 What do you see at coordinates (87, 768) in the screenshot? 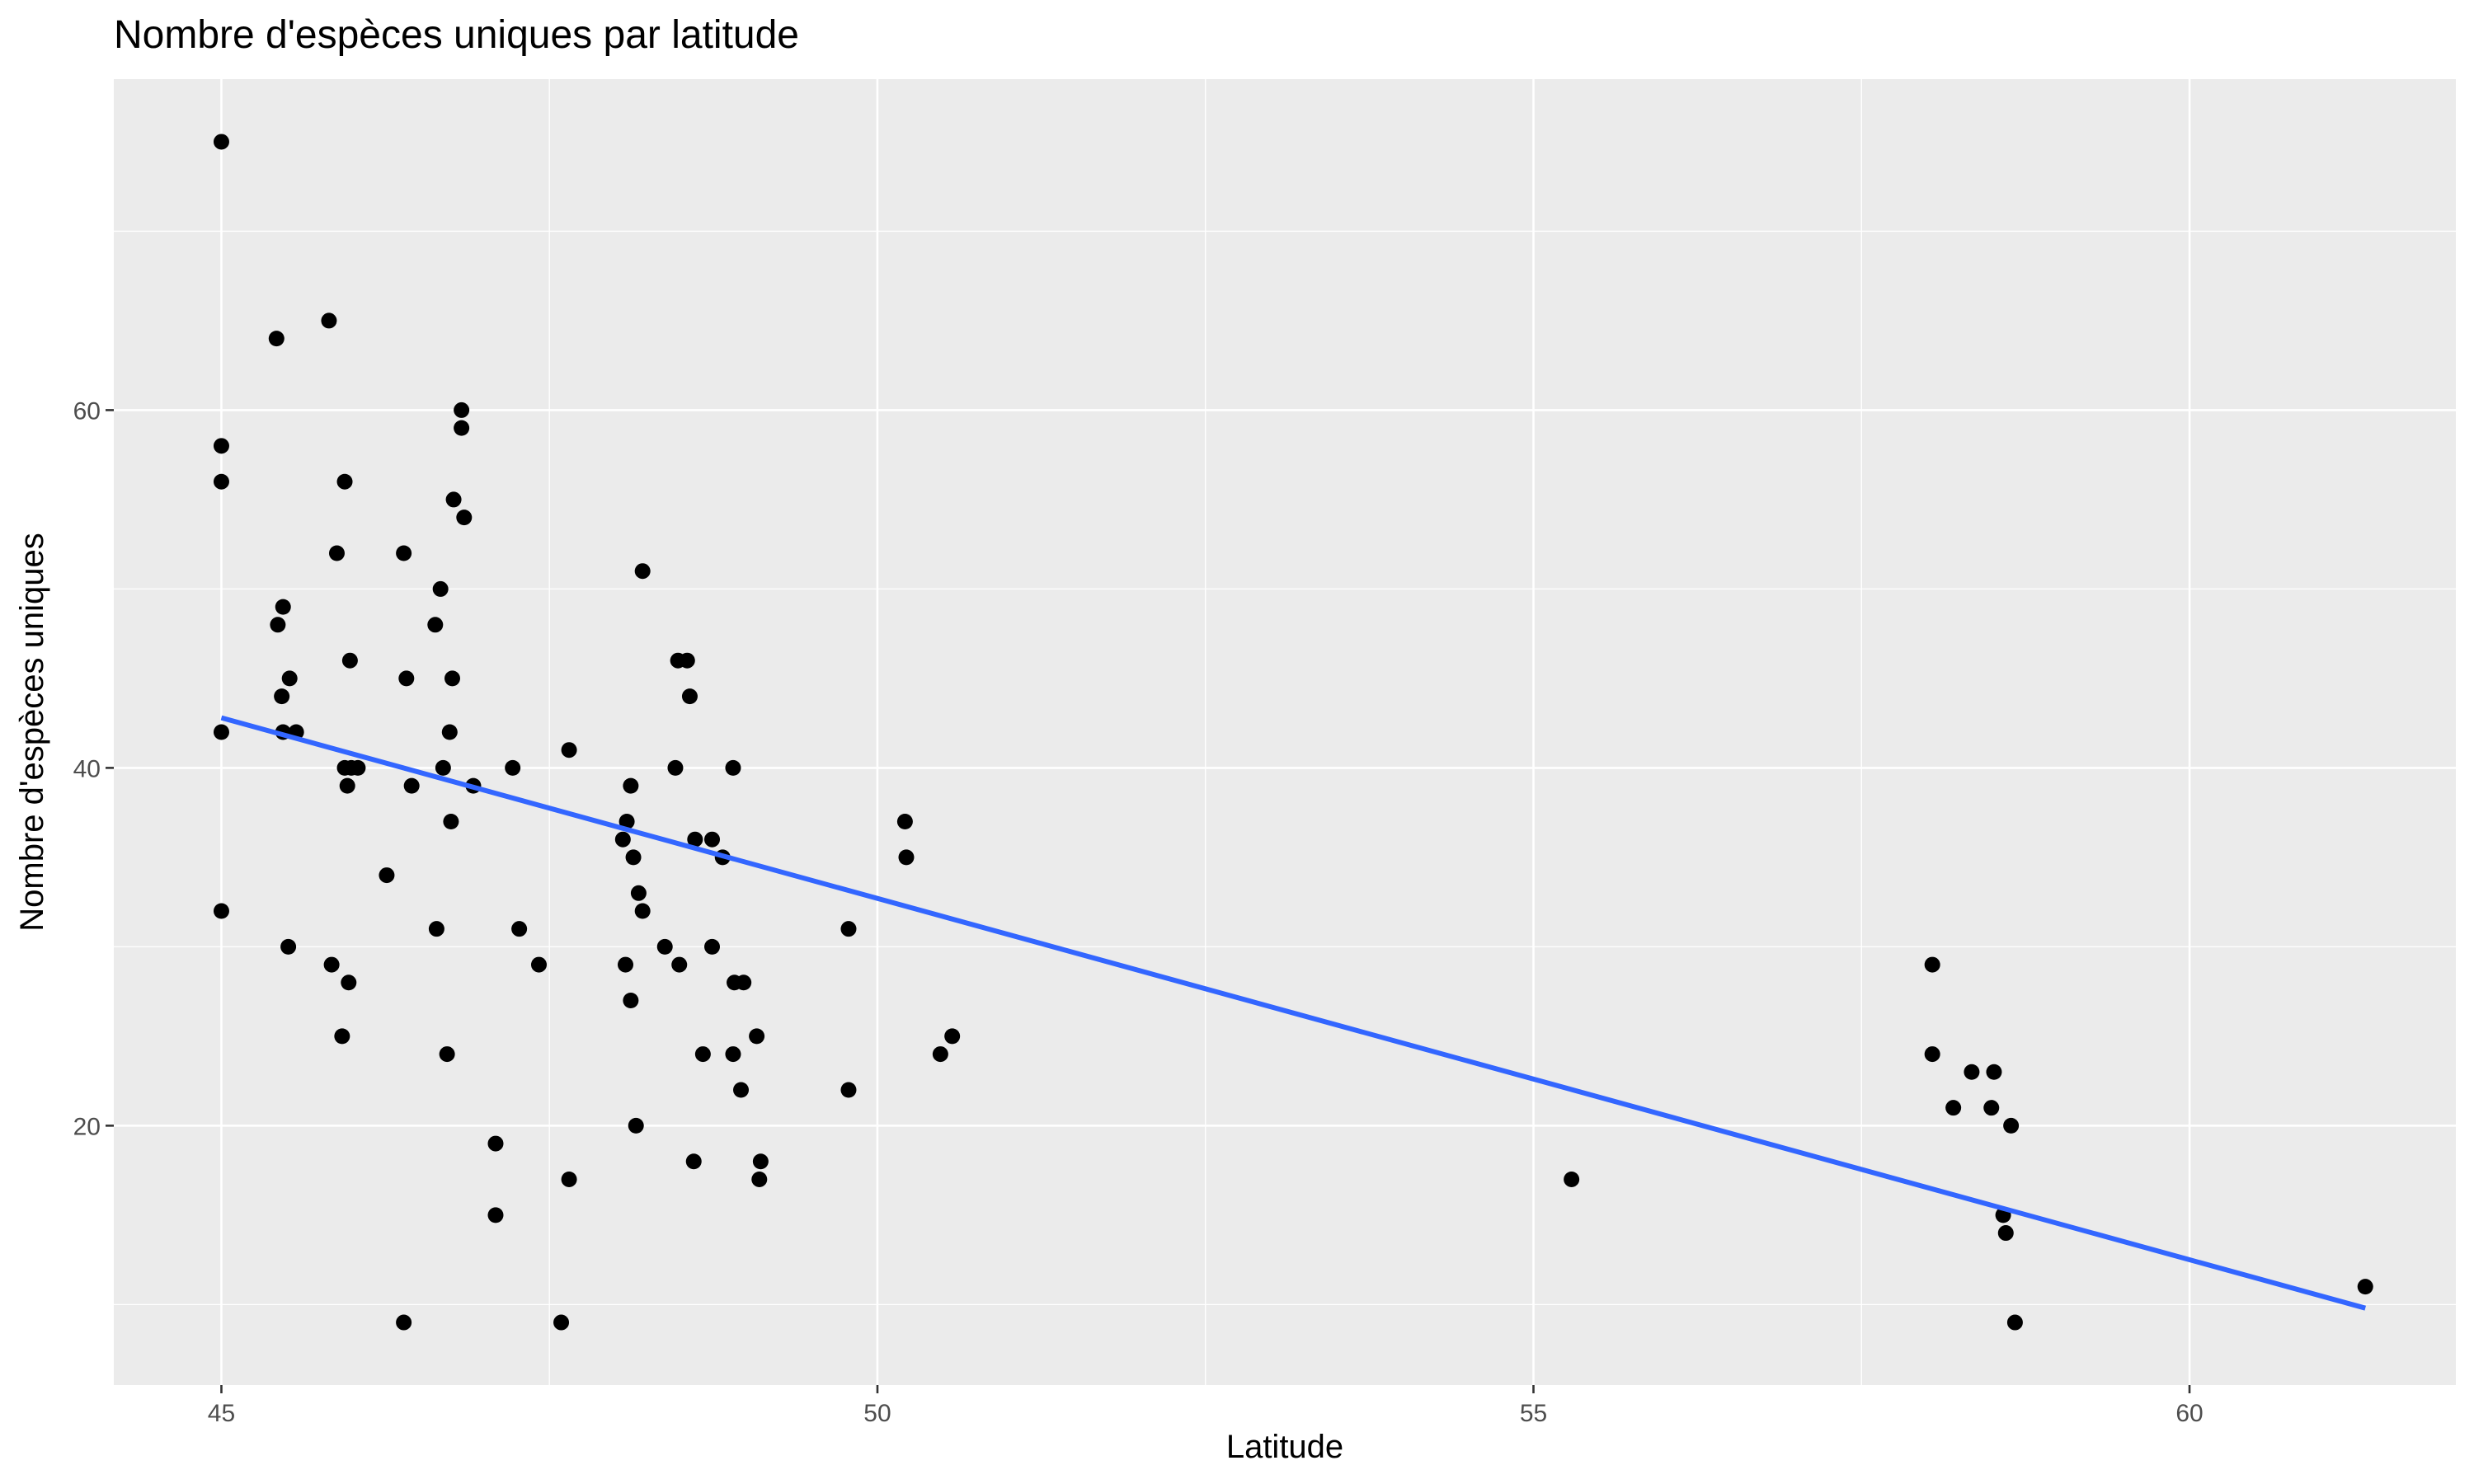
I see `y-tick-label: 40` at bounding box center [87, 768].